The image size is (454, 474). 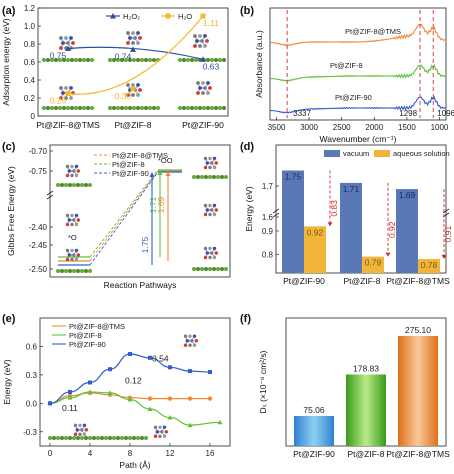 What do you see at coordinates (382, 153) in the screenshot?
I see `legend-swatch` at bounding box center [382, 153].